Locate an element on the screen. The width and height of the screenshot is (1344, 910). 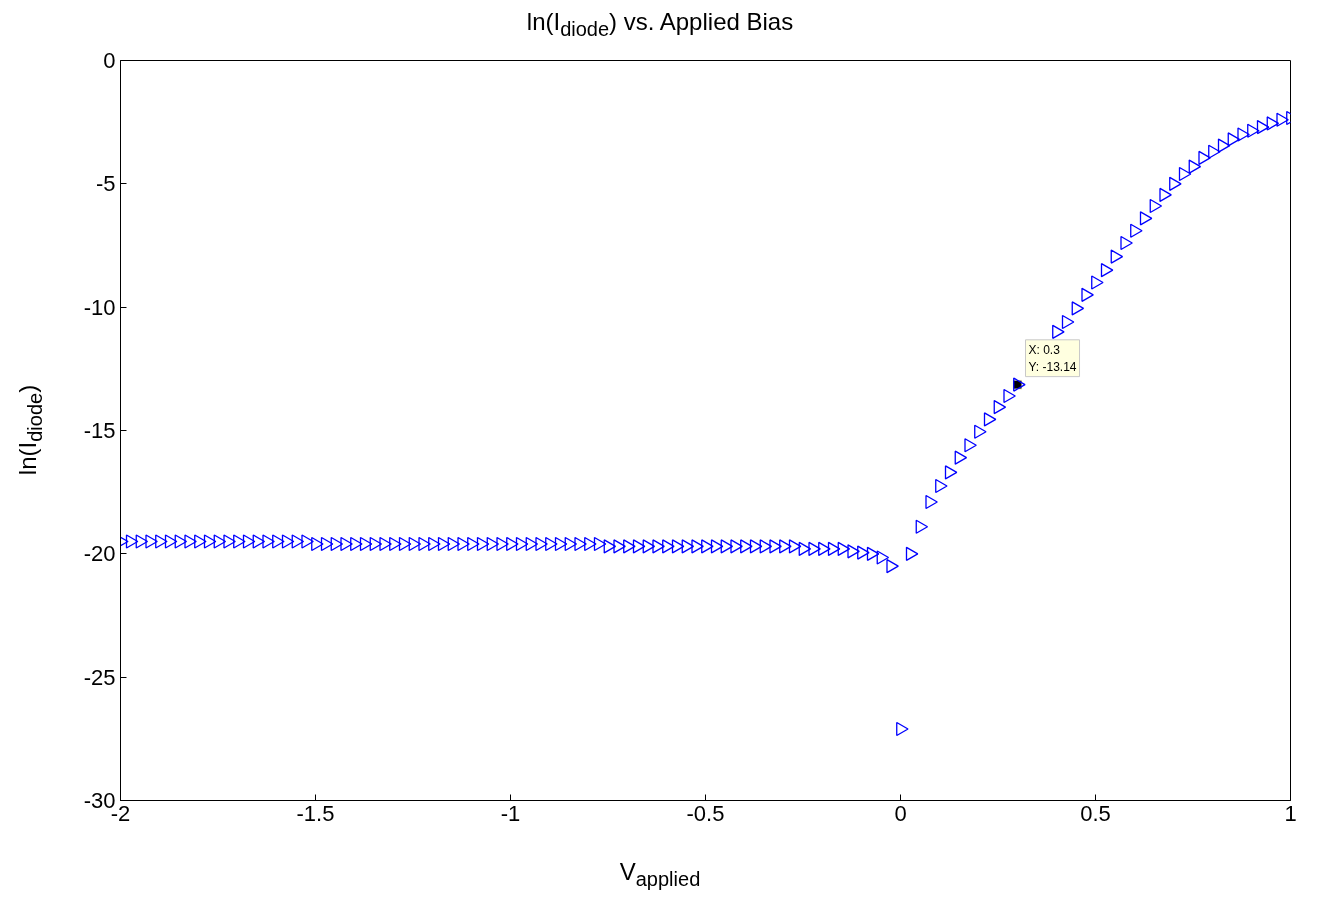
y-tick-label: -15 is located at coordinates (99, 430).